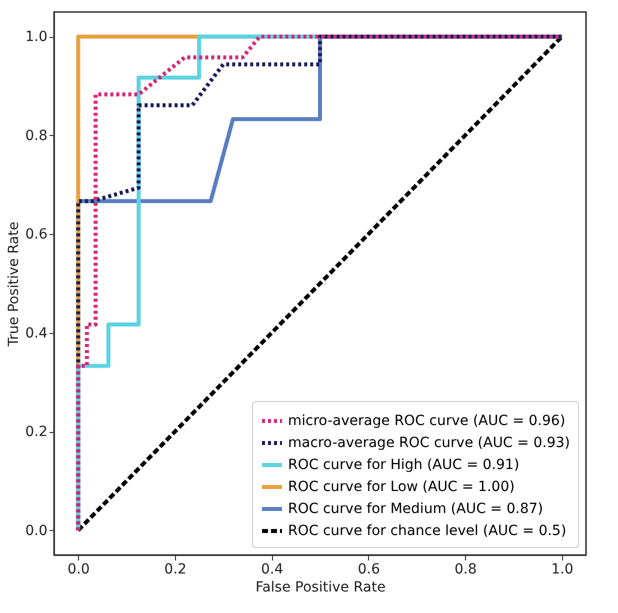  I want to click on legend-label: ROC curve for Low (AUC = 1.00), so click(401, 487).